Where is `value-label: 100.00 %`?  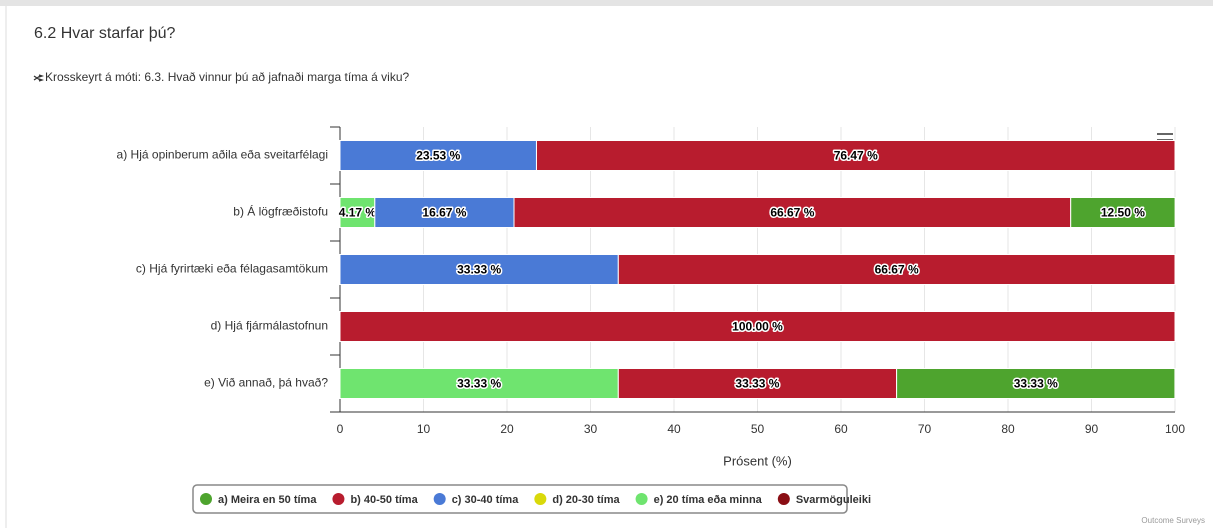 value-label: 100.00 % is located at coordinates (757, 327).